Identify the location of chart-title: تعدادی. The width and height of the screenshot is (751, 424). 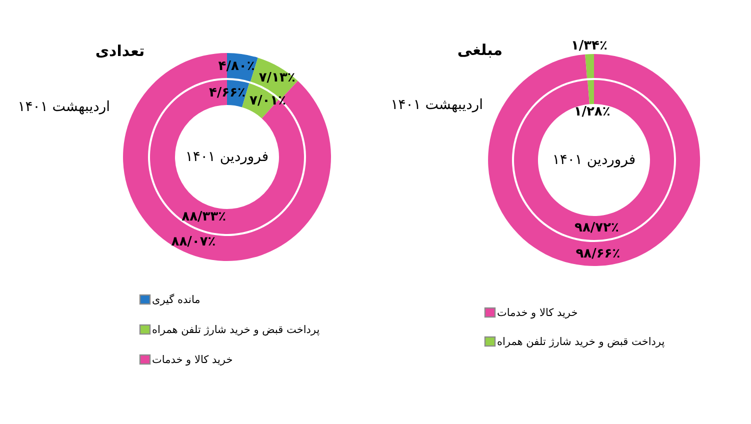
(120, 51).